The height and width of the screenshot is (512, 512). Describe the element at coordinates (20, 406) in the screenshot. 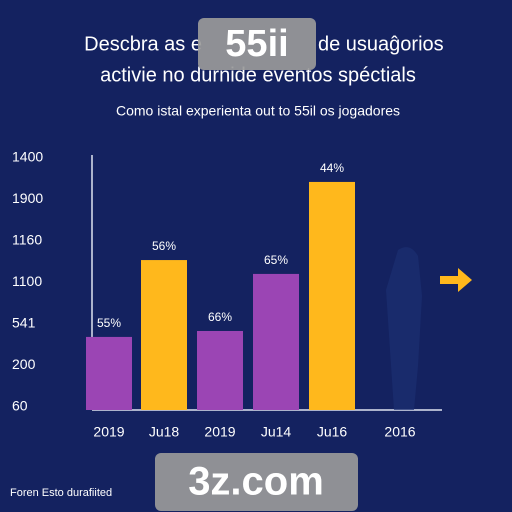

I see `y-tick-label: 60` at that location.